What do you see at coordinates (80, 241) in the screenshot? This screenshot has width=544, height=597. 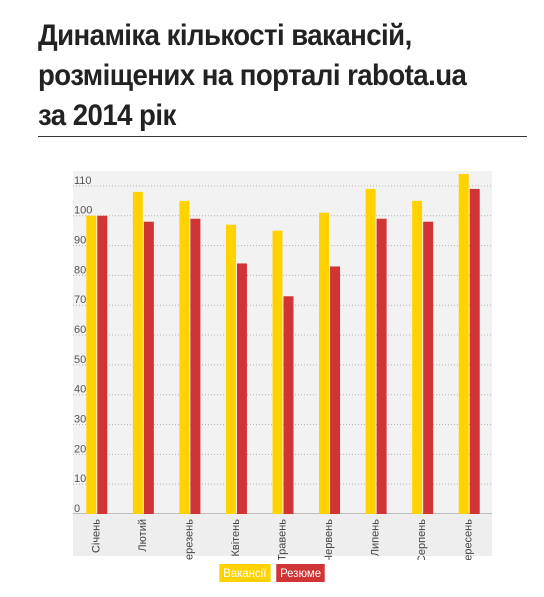 I see `y-tick-label: 90` at bounding box center [80, 241].